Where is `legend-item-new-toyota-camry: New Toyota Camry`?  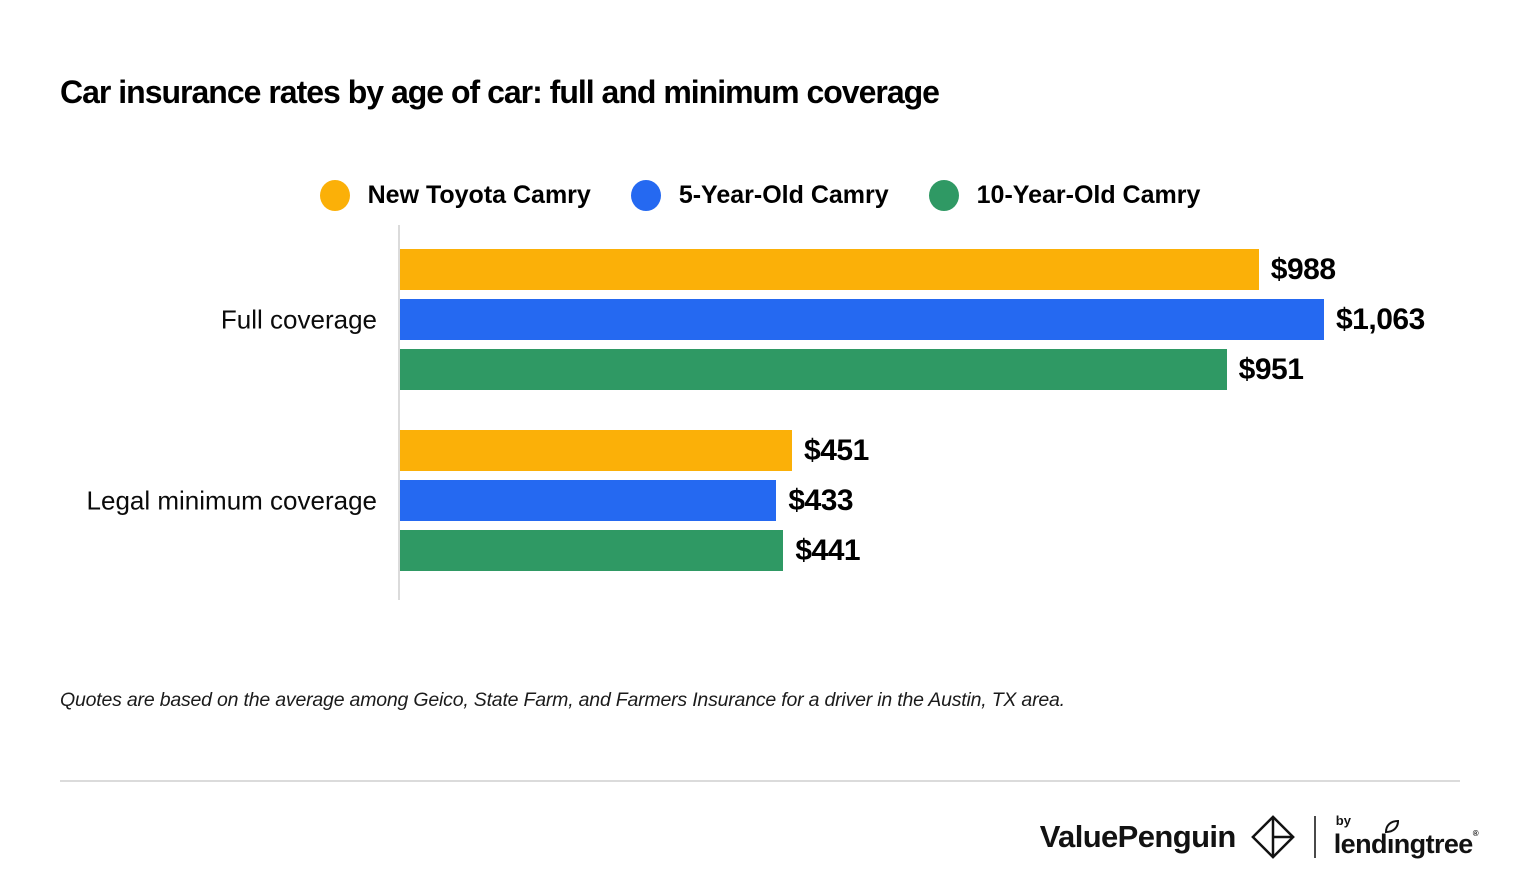 legend-item-new-toyota-camry: New Toyota Camry is located at coordinates (455, 195).